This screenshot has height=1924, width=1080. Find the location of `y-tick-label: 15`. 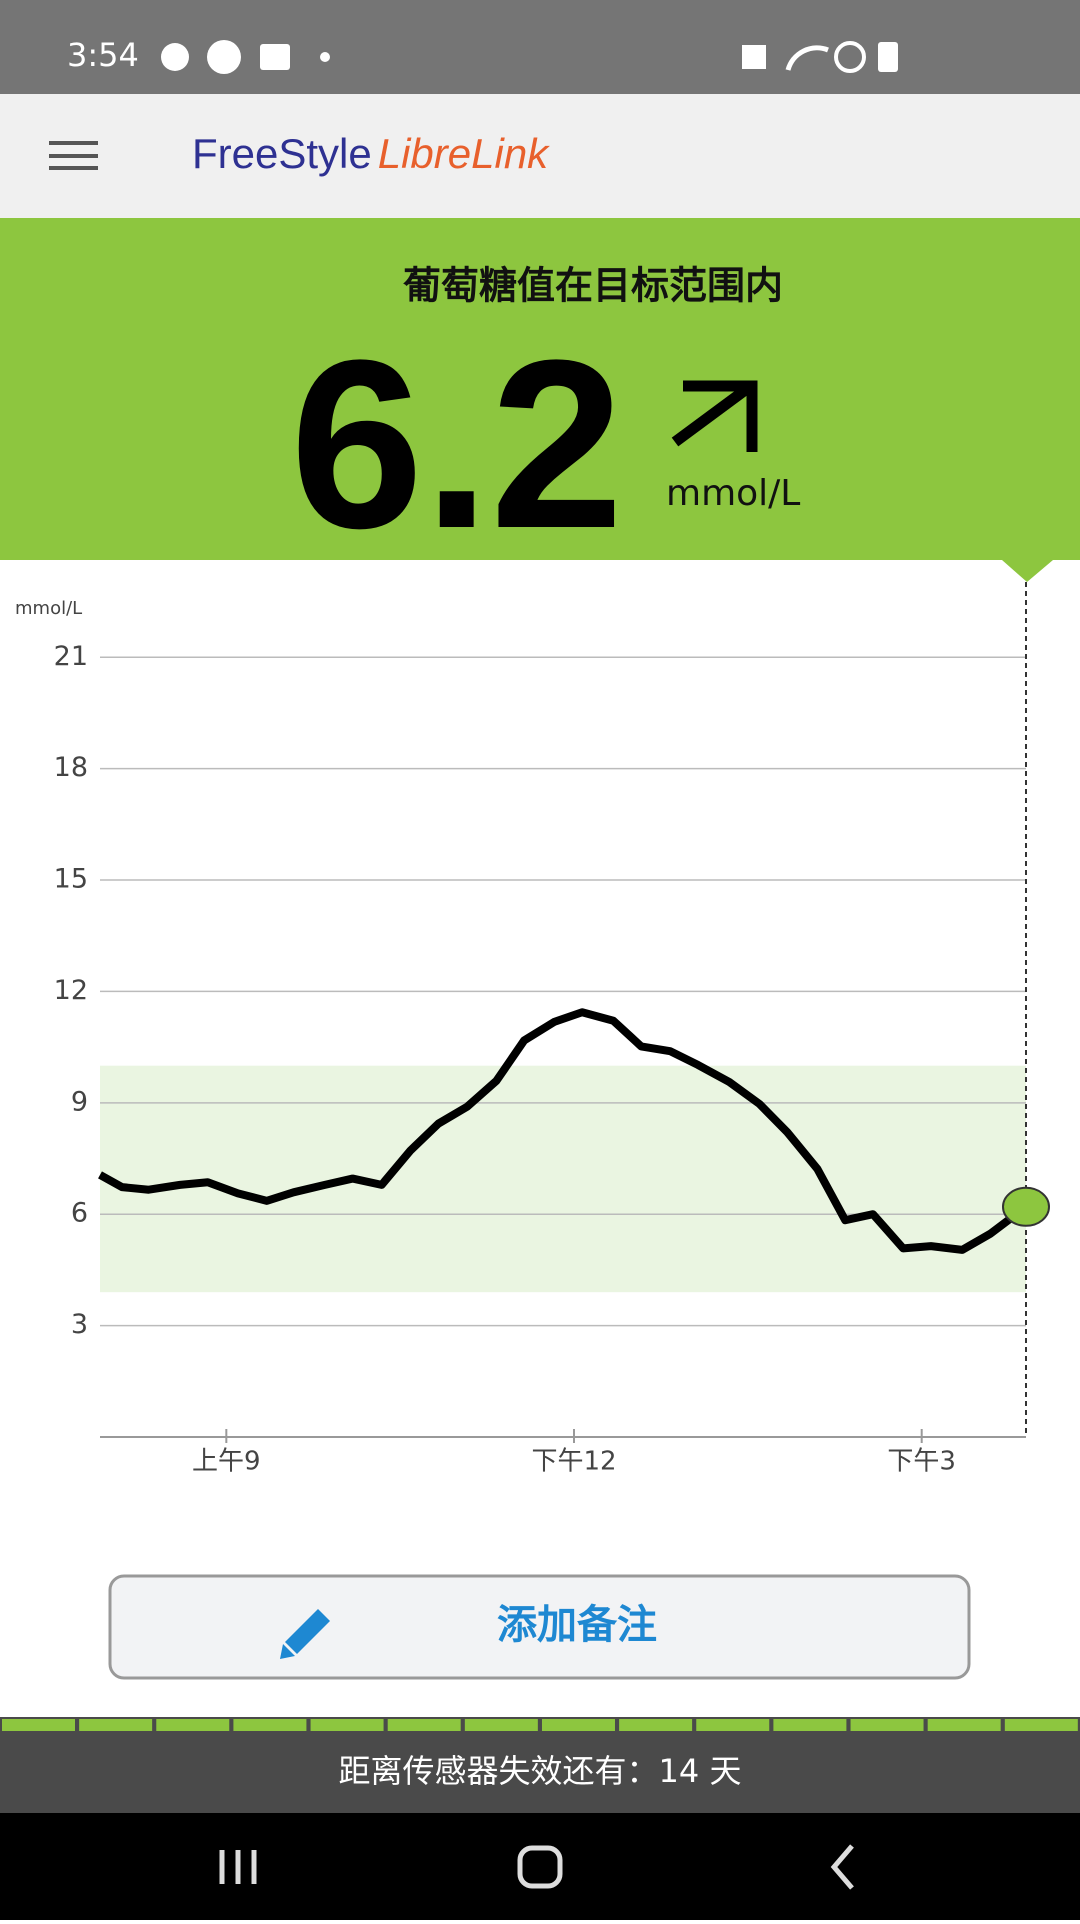

y-tick-label: 15 is located at coordinates (71, 879).